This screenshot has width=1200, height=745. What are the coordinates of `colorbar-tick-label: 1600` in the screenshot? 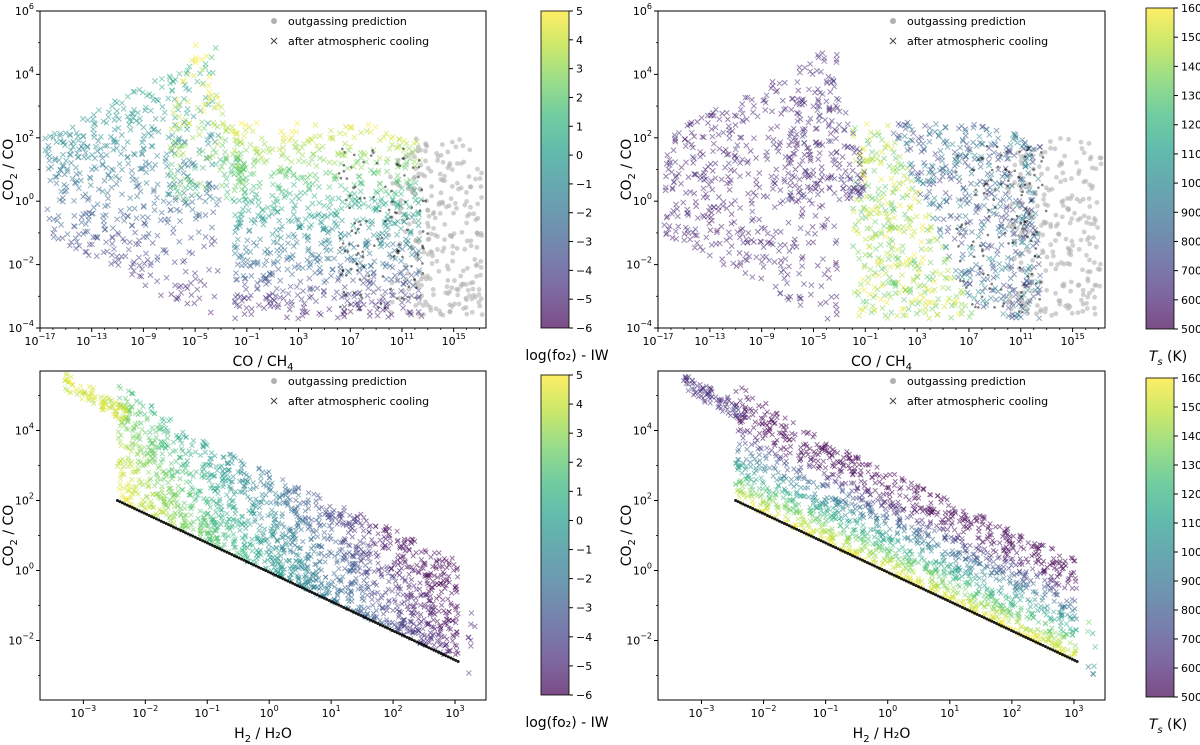 It's located at (1190, 8).